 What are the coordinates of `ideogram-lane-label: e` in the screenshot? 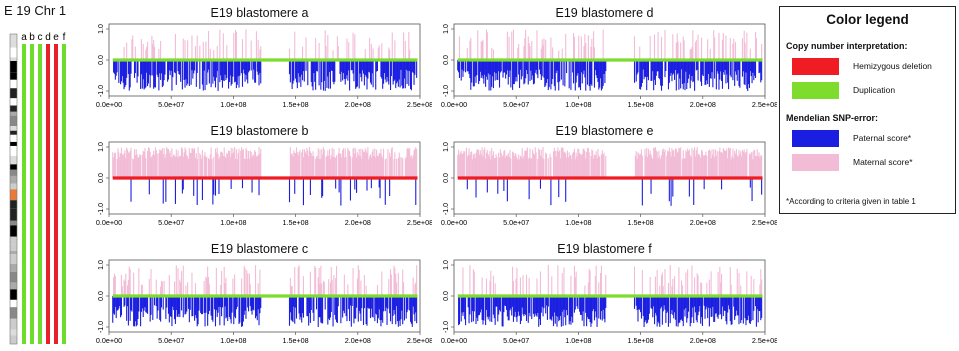 It's located at (56, 37).